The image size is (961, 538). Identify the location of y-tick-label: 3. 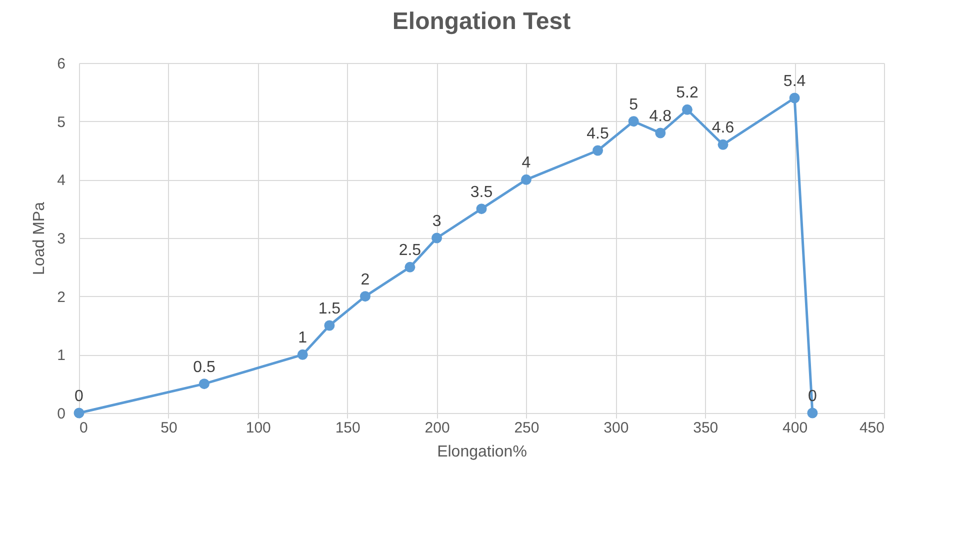
(61, 239).